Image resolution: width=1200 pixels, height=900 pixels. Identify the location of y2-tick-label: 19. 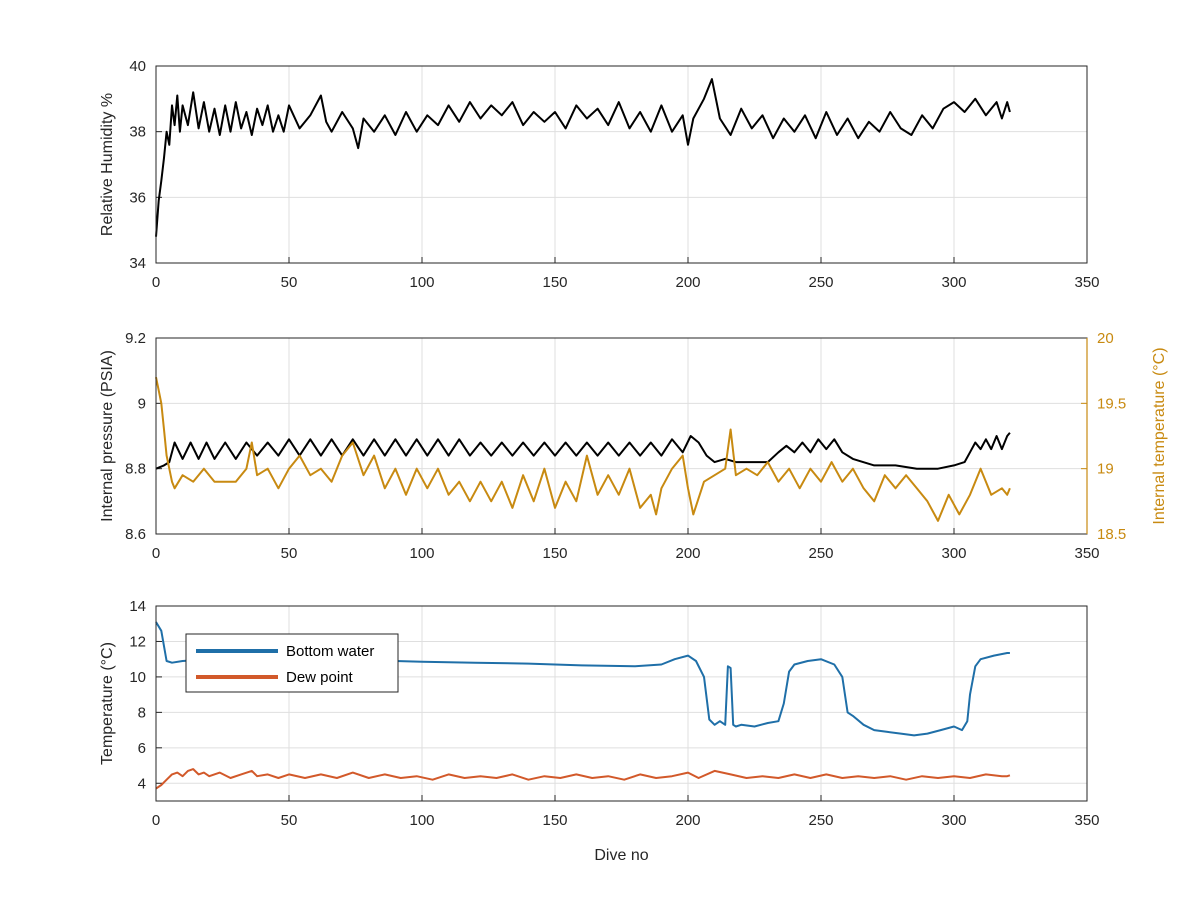
(1105, 469).